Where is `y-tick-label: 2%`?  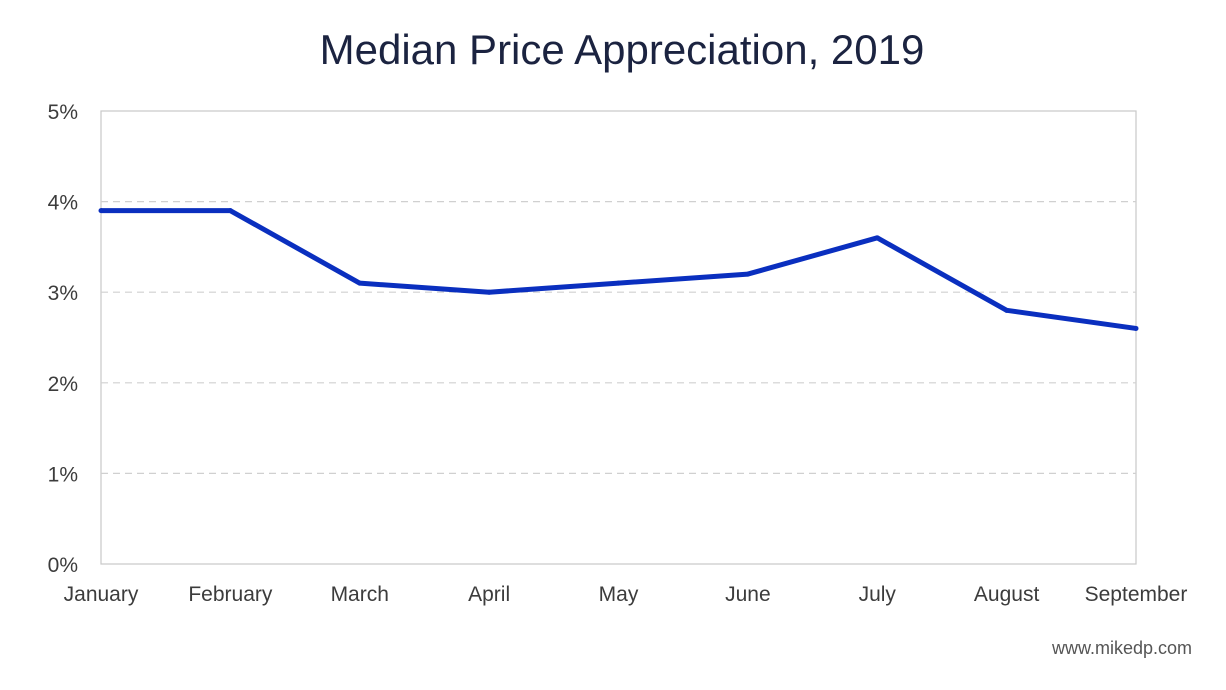 y-tick-label: 2% is located at coordinates (63, 384).